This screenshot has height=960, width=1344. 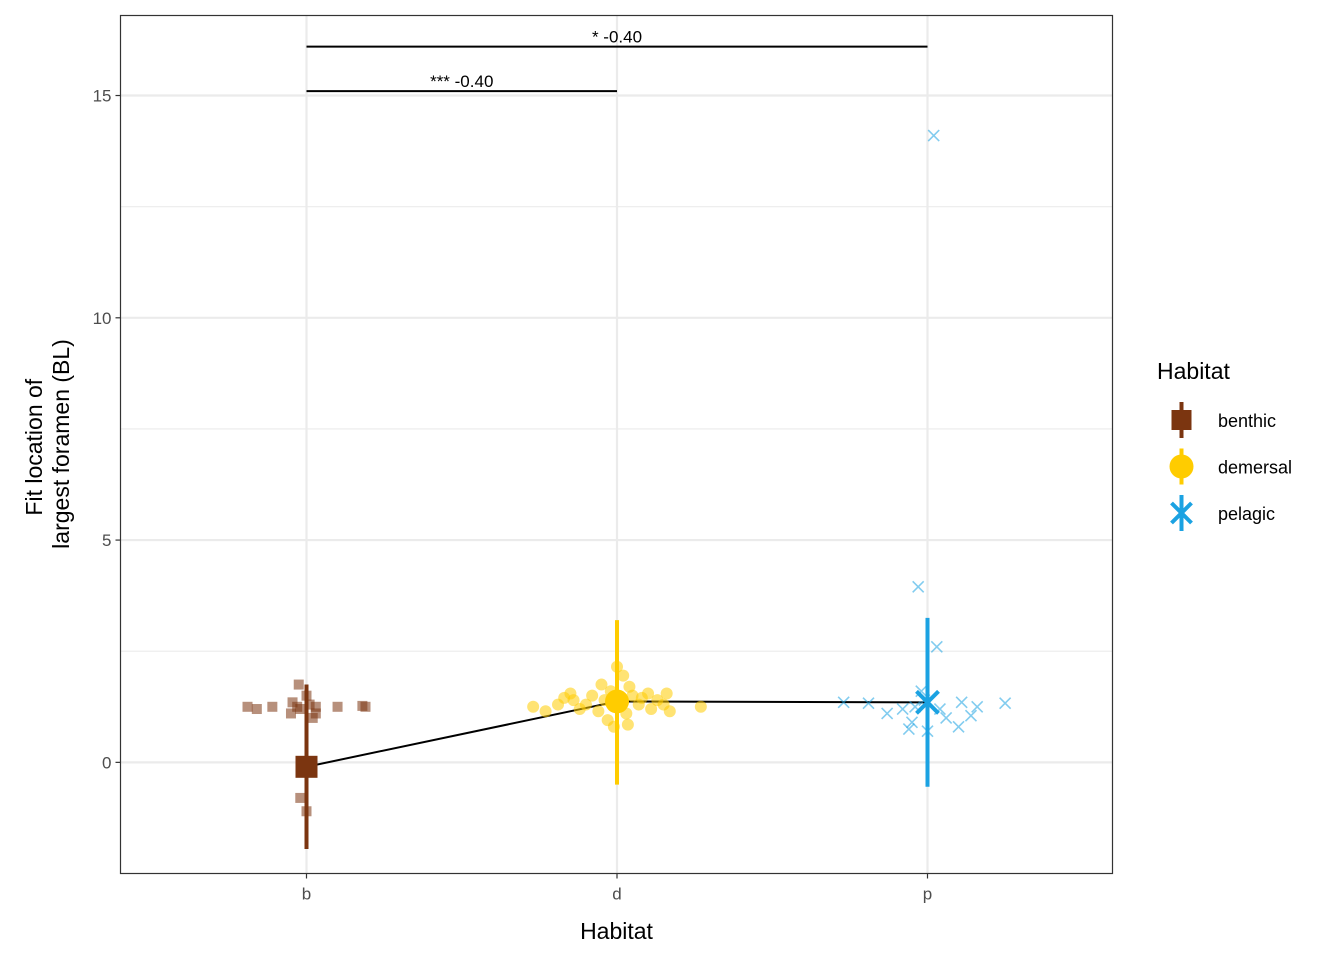 What do you see at coordinates (617, 60) in the screenshot?
I see `significance-brackets: *** -0.40 * -0.40` at bounding box center [617, 60].